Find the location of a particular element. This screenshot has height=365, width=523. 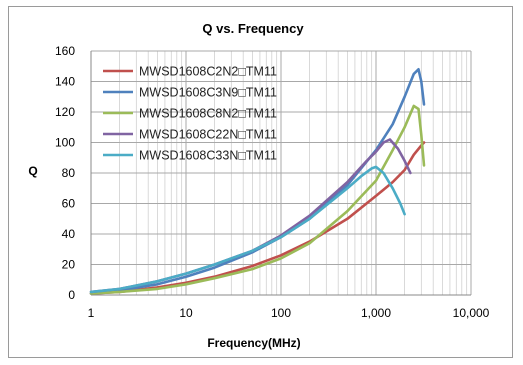

y-tick-label: 120 is located at coordinates (65, 112).